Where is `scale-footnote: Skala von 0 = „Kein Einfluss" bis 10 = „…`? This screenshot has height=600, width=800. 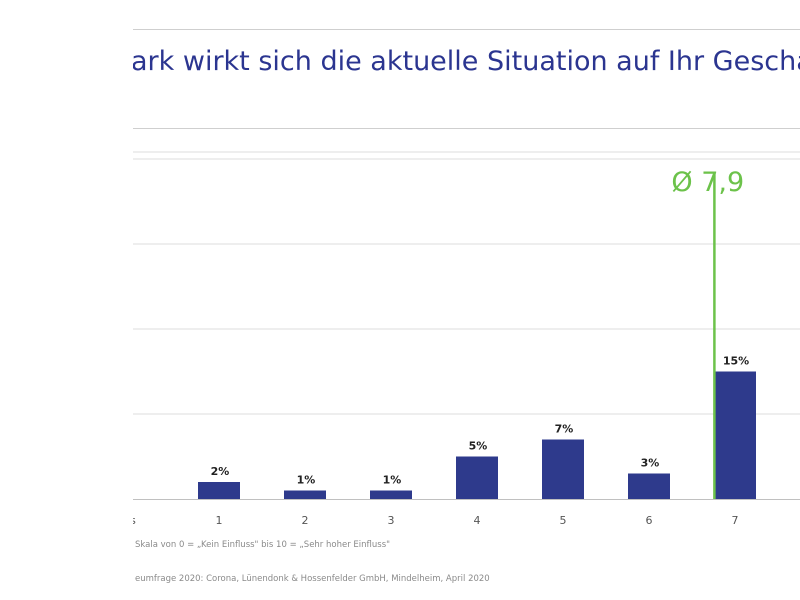 scale-footnote: Skala von 0 = „Kein Einfluss" bis 10 = „… is located at coordinates (263, 545).